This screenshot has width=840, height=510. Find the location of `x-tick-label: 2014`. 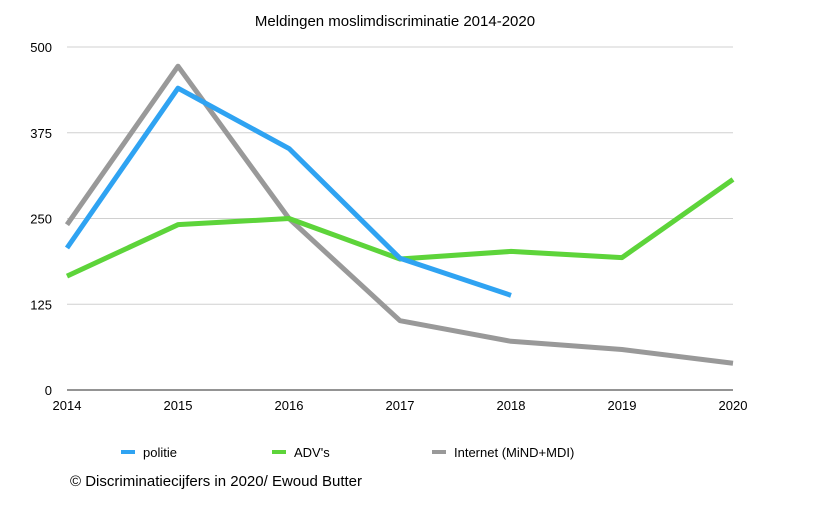

x-tick-label: 2014 is located at coordinates (67, 405).